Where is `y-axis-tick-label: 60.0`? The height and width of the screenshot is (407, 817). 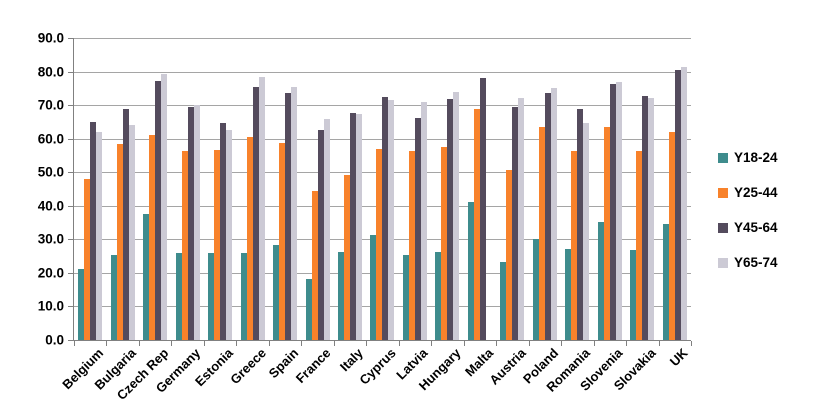
y-axis-tick-label: 60.0 is located at coordinates (50, 138).